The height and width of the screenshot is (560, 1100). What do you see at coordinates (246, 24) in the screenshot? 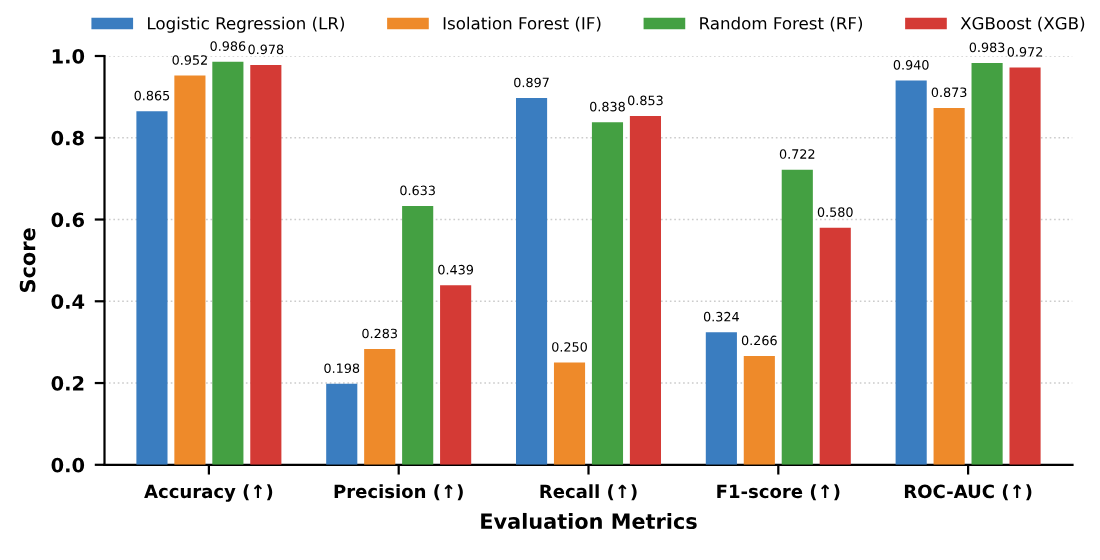
I see `legend-label: Logistic Regression (LR)` at bounding box center [246, 24].